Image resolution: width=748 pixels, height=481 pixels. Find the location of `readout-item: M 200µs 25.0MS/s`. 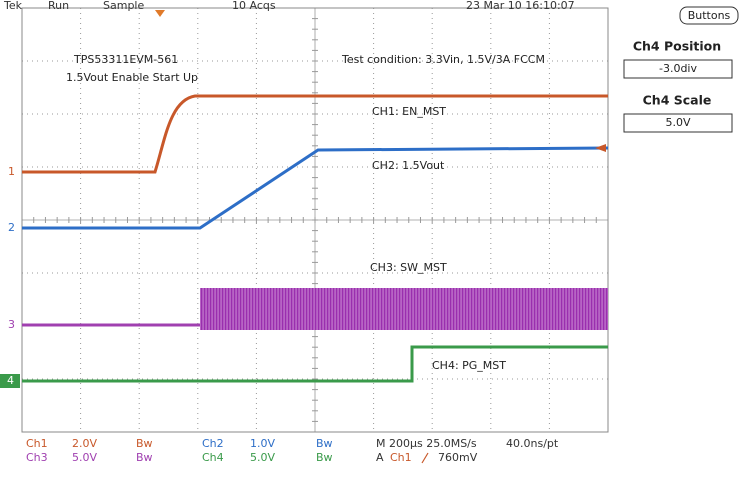

readout-item: M 200µs 25.0MS/s is located at coordinates (426, 443).